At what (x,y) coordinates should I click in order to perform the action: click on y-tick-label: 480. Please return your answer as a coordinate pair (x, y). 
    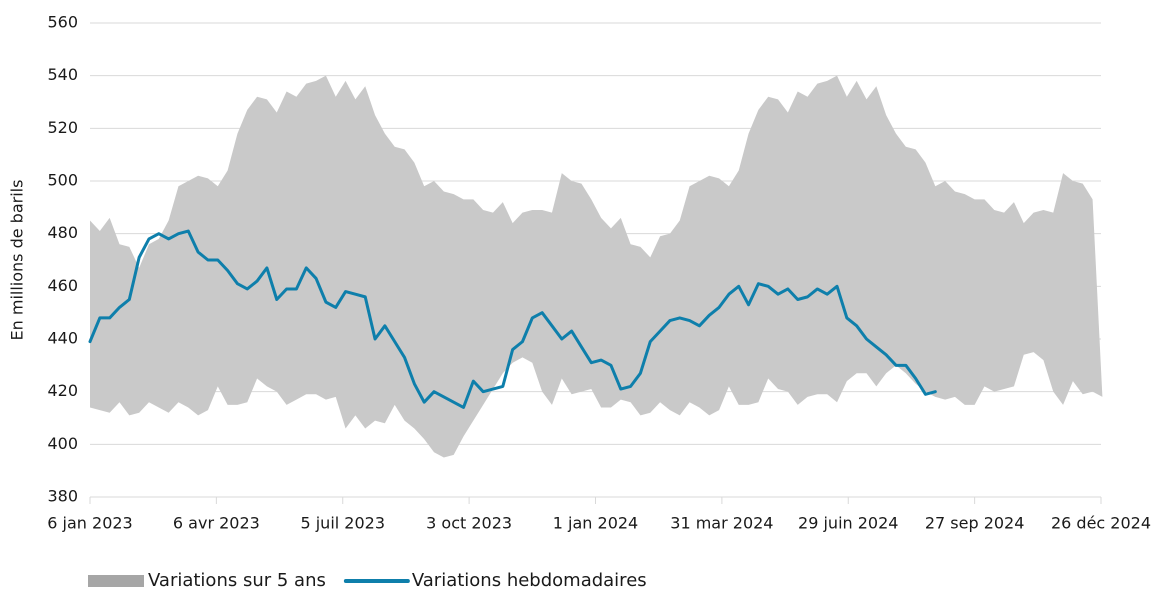
    Looking at the image, I should click on (62, 232).